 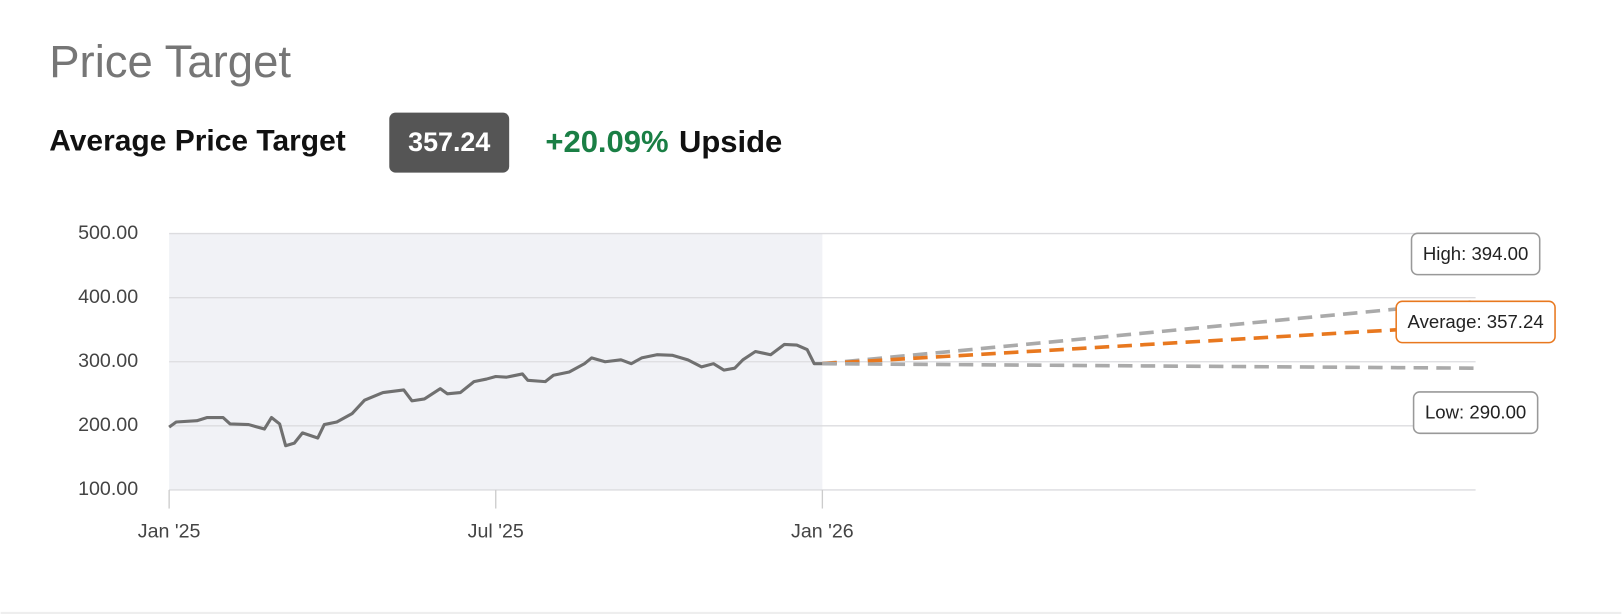 What do you see at coordinates (108, 425) in the screenshot?
I see `y-tick-label: 200.00` at bounding box center [108, 425].